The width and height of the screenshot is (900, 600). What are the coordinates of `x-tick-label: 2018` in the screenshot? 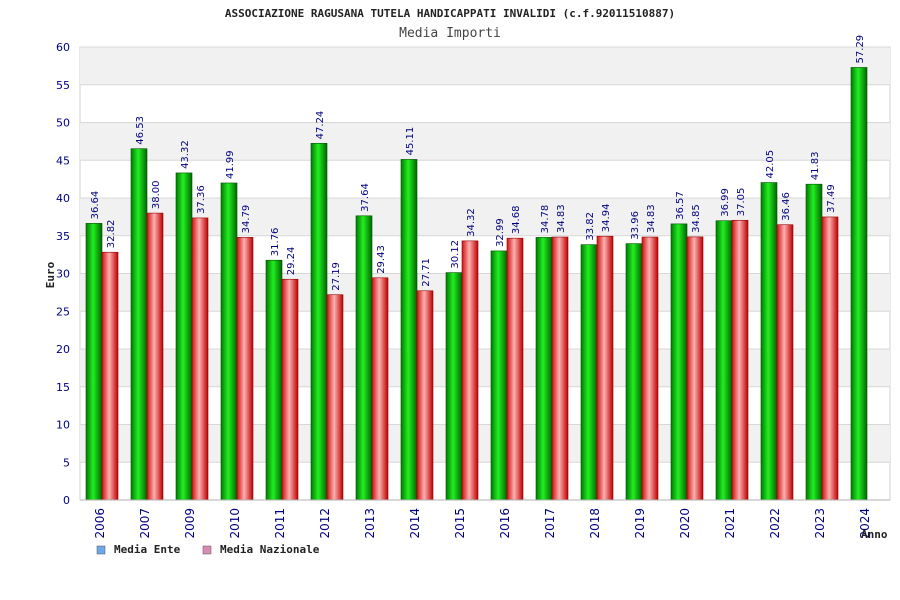 It's located at (595, 523).